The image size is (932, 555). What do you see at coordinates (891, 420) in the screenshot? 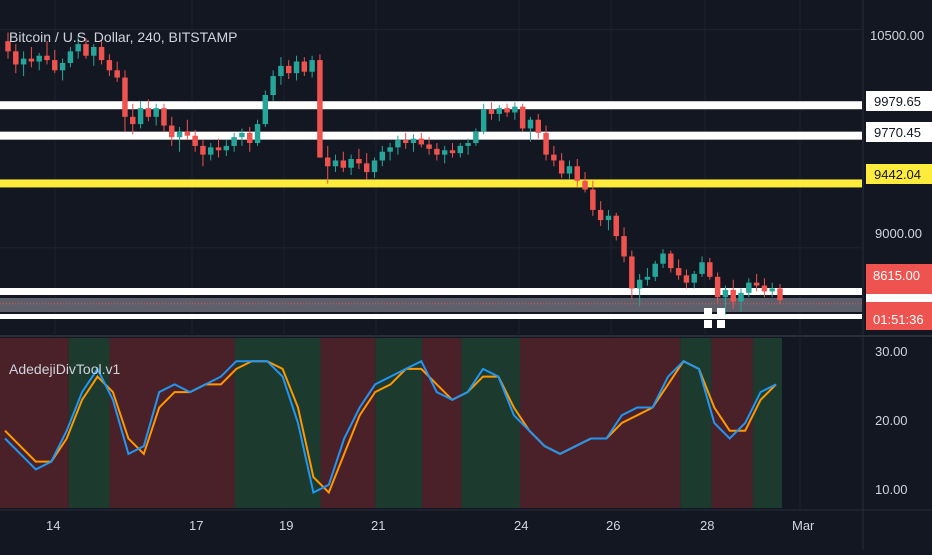
I see `osc-tick-20: 20.00` at bounding box center [891, 420].